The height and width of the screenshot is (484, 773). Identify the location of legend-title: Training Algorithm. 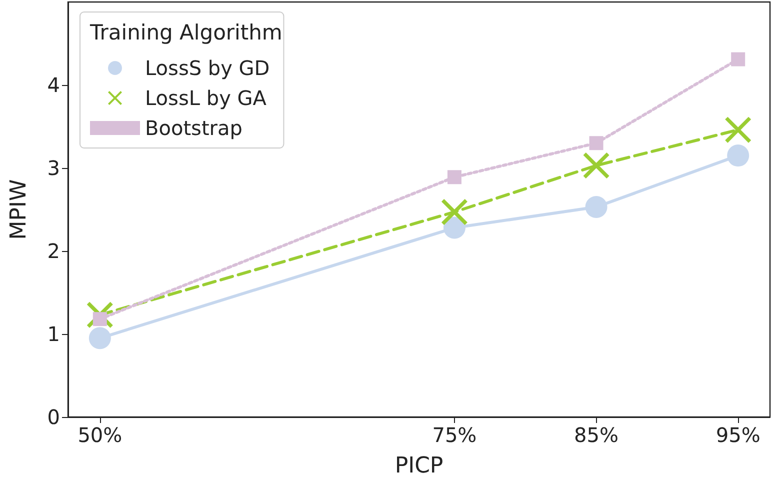
(185, 32).